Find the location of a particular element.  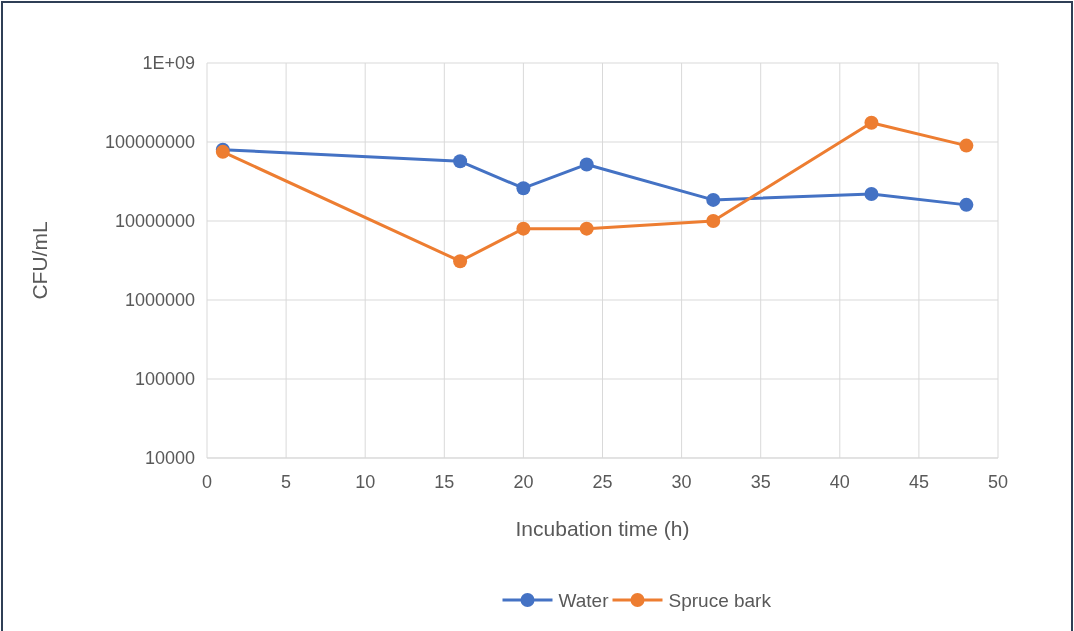

y-tick-label: 100000 is located at coordinates (164, 379).